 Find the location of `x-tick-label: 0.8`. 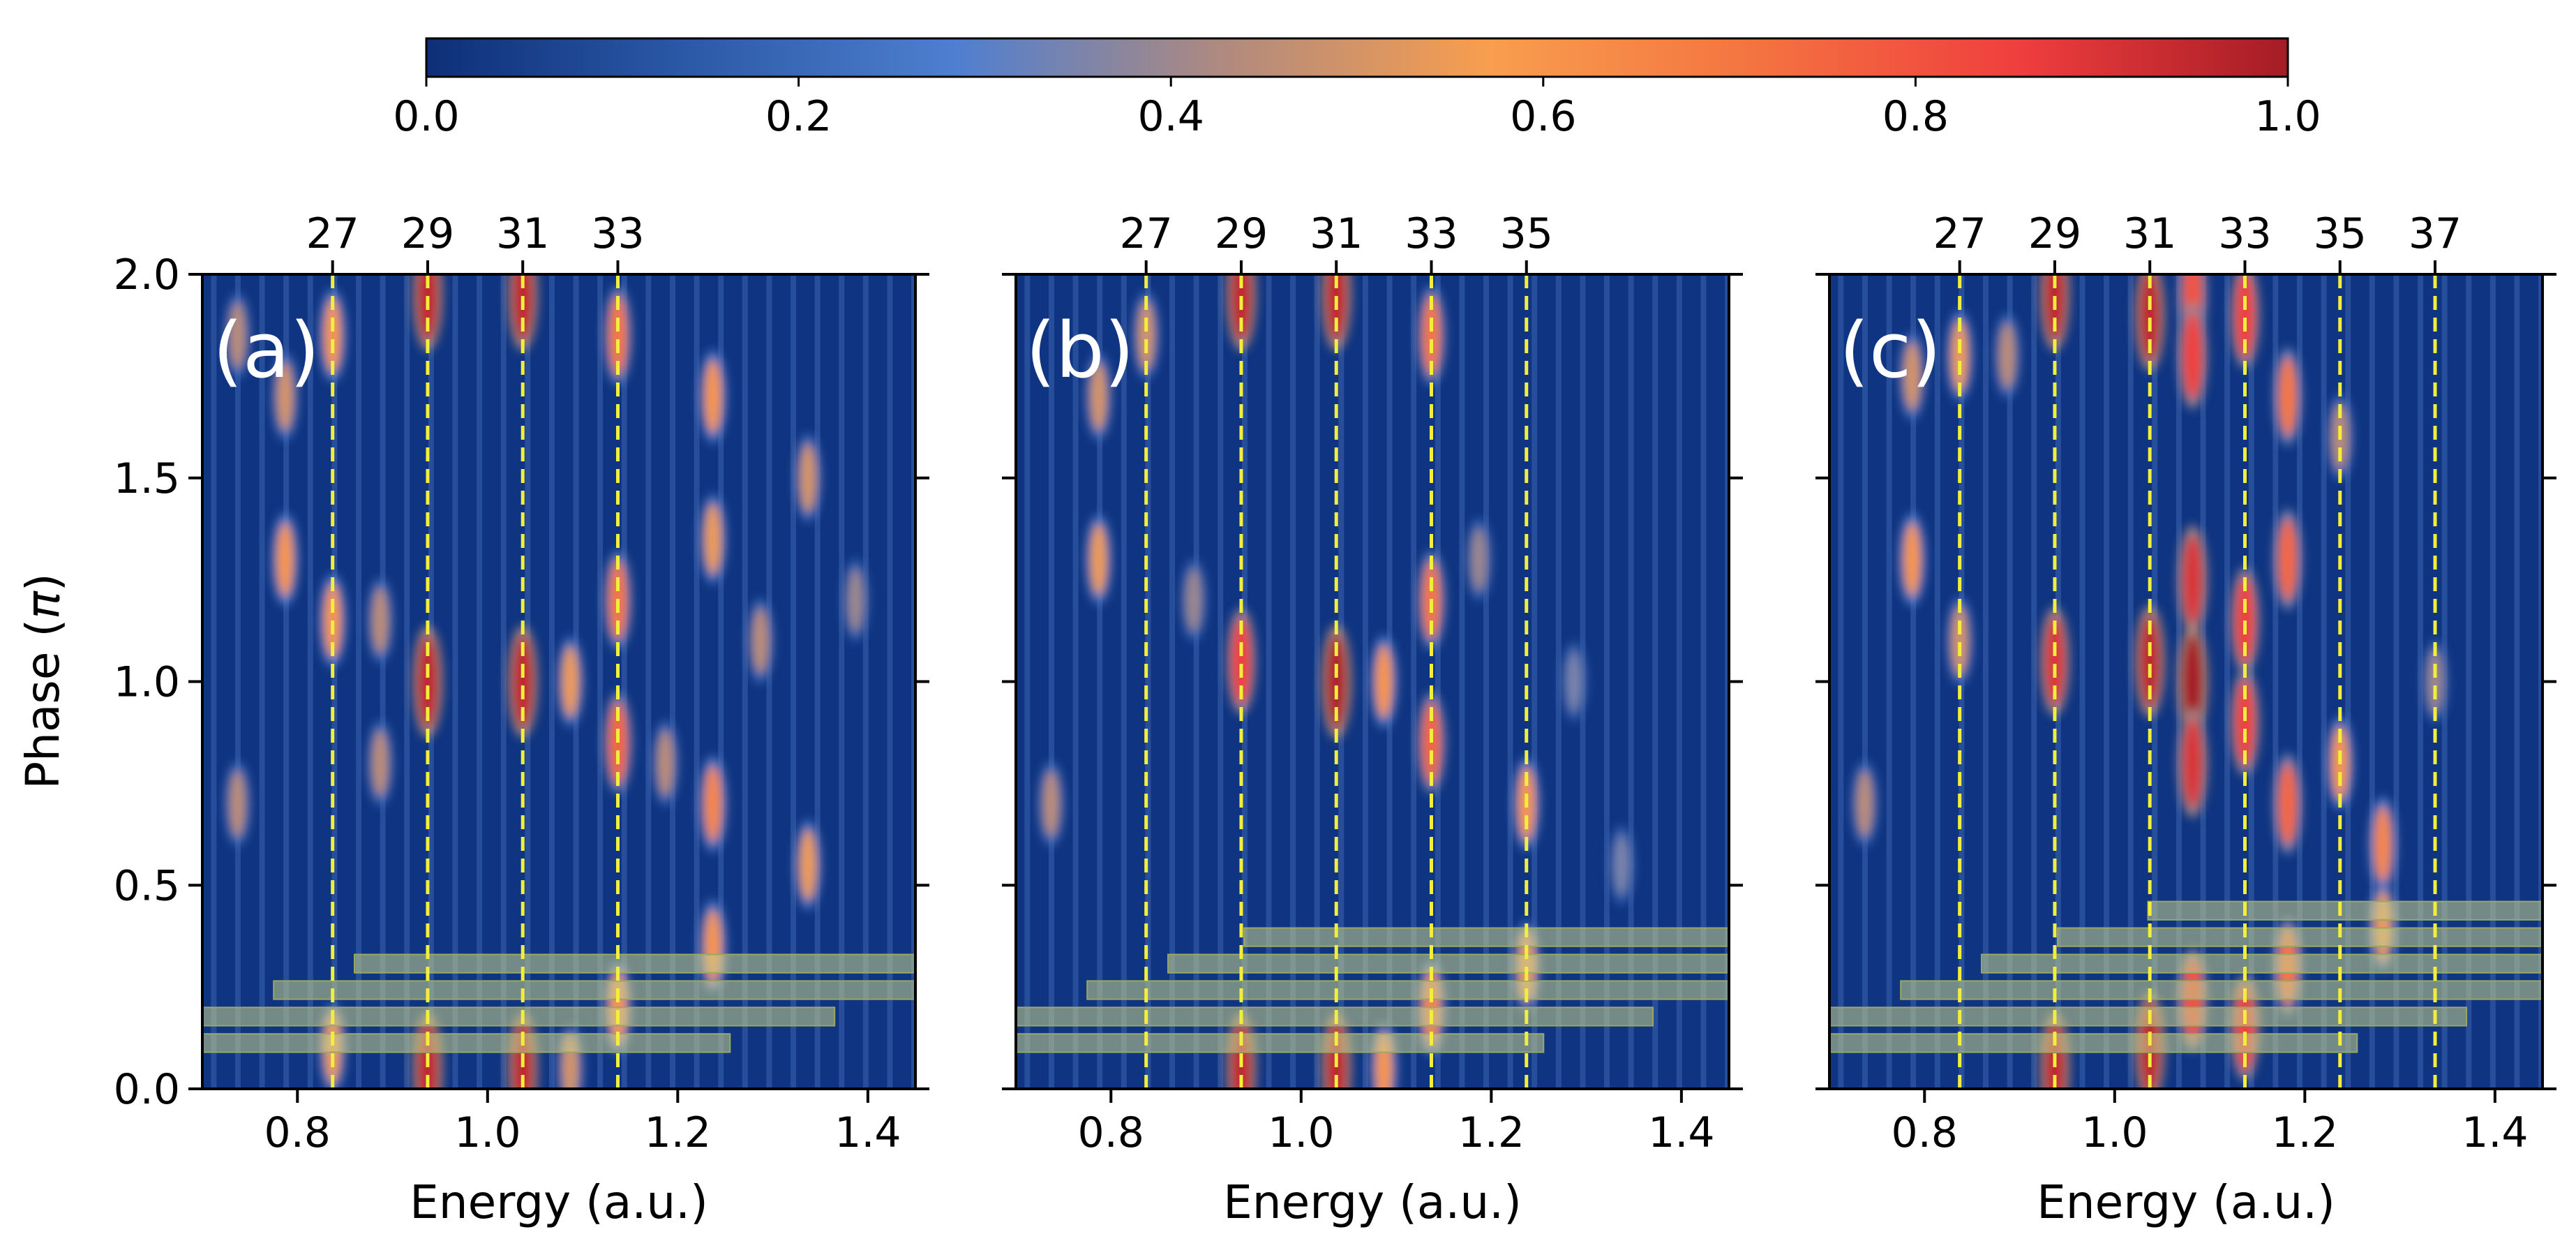

x-tick-label: 0.8 is located at coordinates (297, 1132).